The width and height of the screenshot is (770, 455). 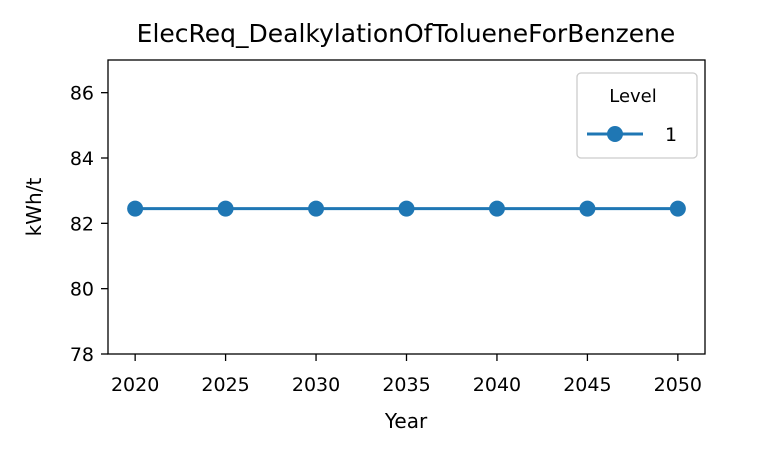 I want to click on x-axis-label: Year, so click(x=406, y=421).